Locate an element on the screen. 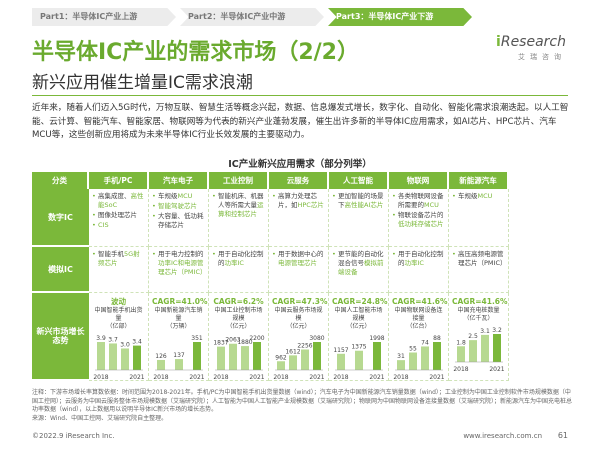  trend-cell: CAGR=41.6% 中国物联网设备连接量 （亿台） 31 55 74 88 2018 2021 is located at coordinates (419, 337).